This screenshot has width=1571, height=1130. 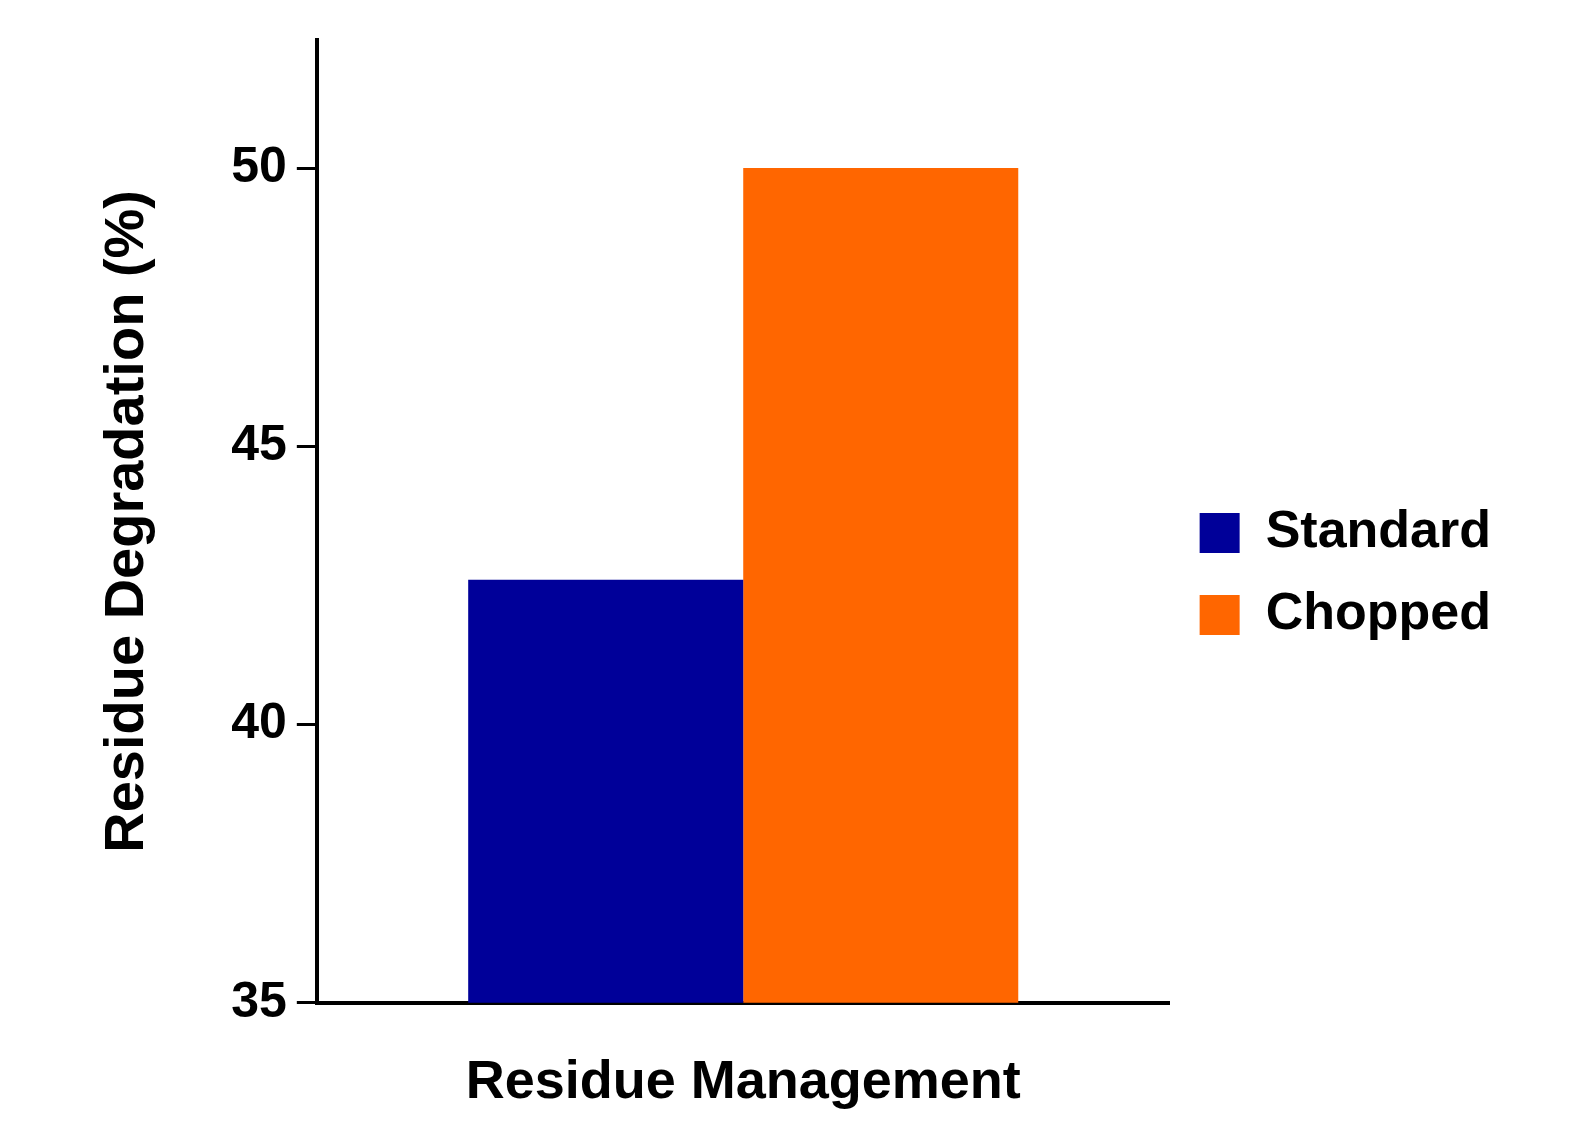 I want to click on y-tick-label: 35, so click(x=259, y=999).